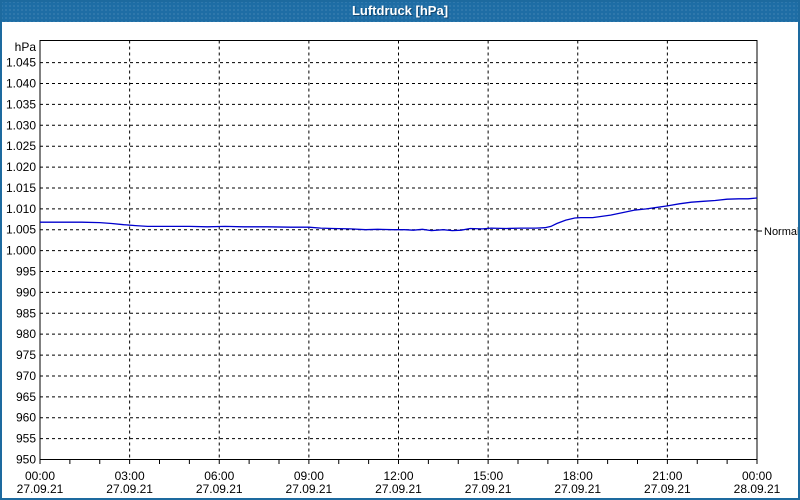 Image resolution: width=800 pixels, height=500 pixels. What do you see at coordinates (26, 355) in the screenshot?
I see `y-tick-label: 975` at bounding box center [26, 355].